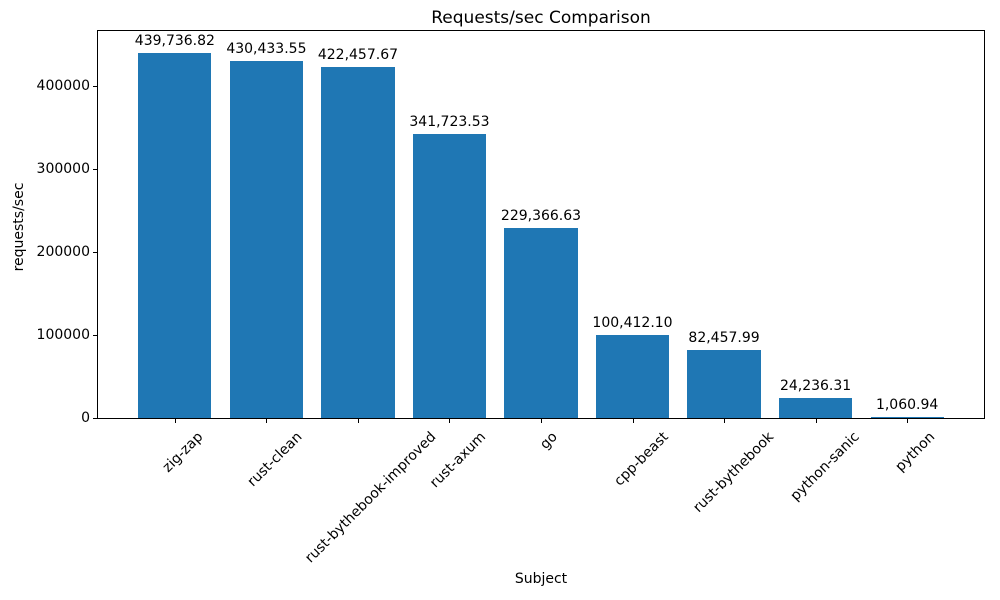  I want to click on x-category-label: python-sanic, so click(825, 467).